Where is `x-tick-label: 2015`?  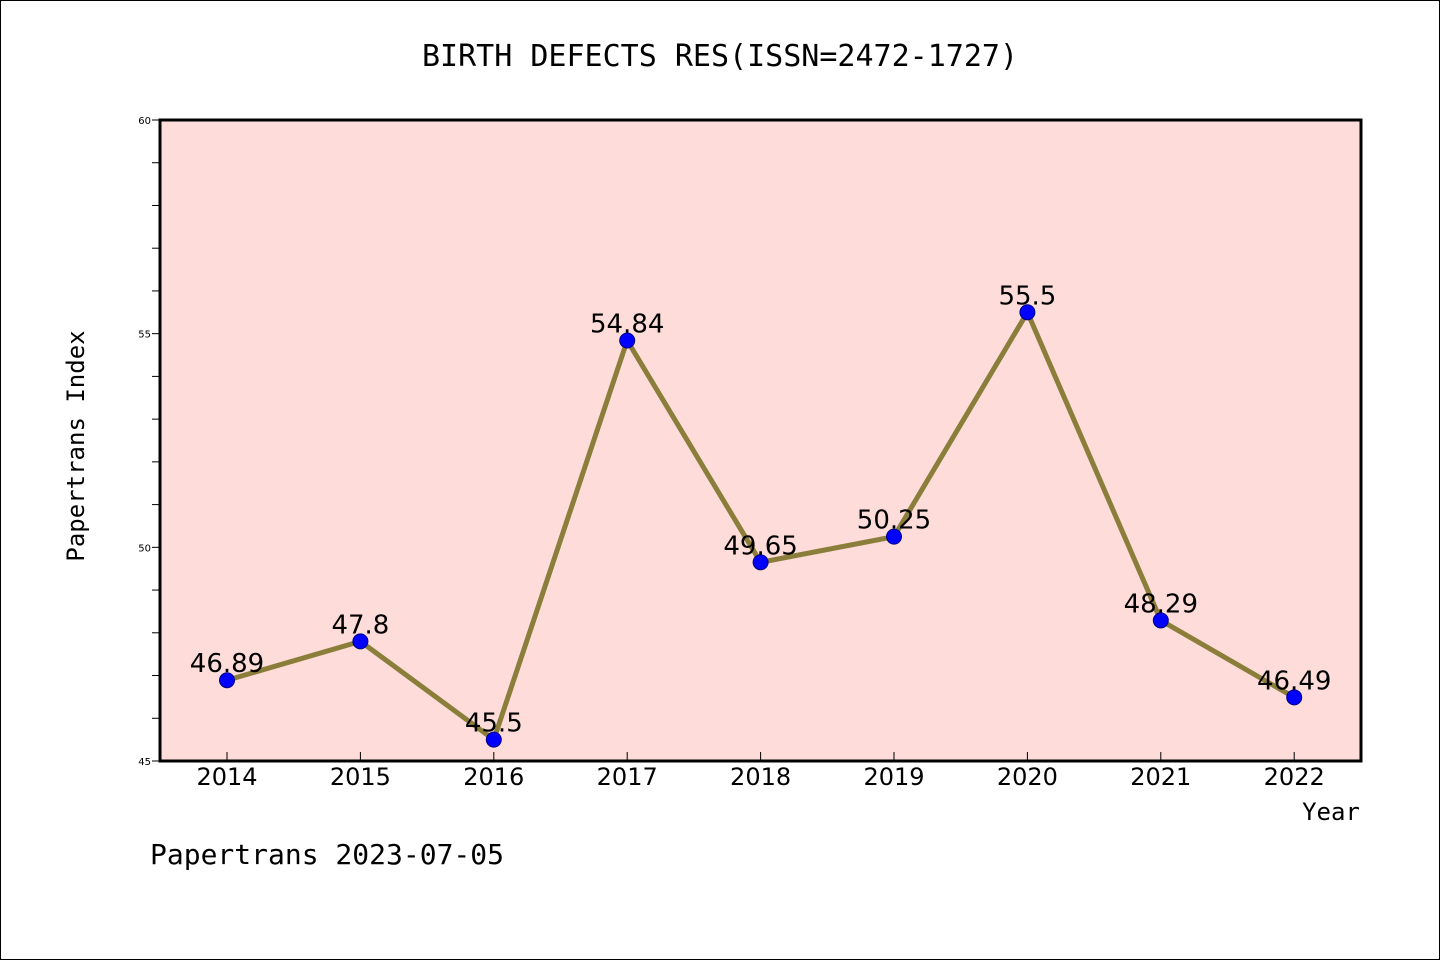 x-tick-label: 2015 is located at coordinates (360, 777).